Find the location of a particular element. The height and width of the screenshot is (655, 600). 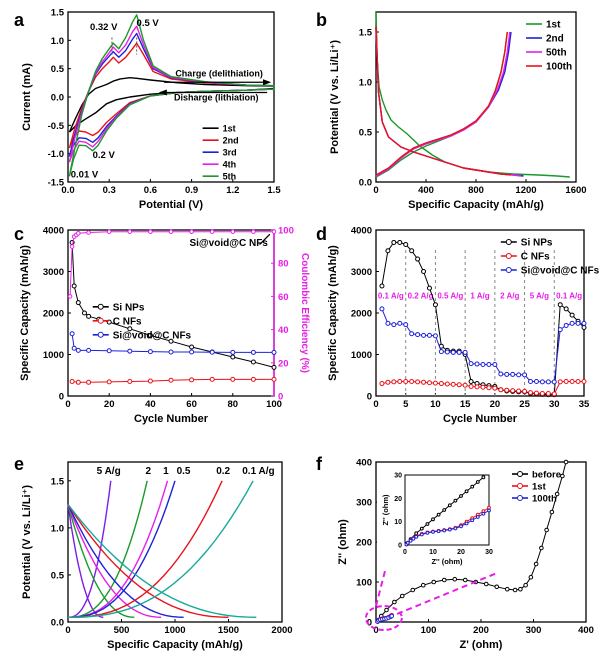

rate-label: 1 A/g is located at coordinates (479, 295).